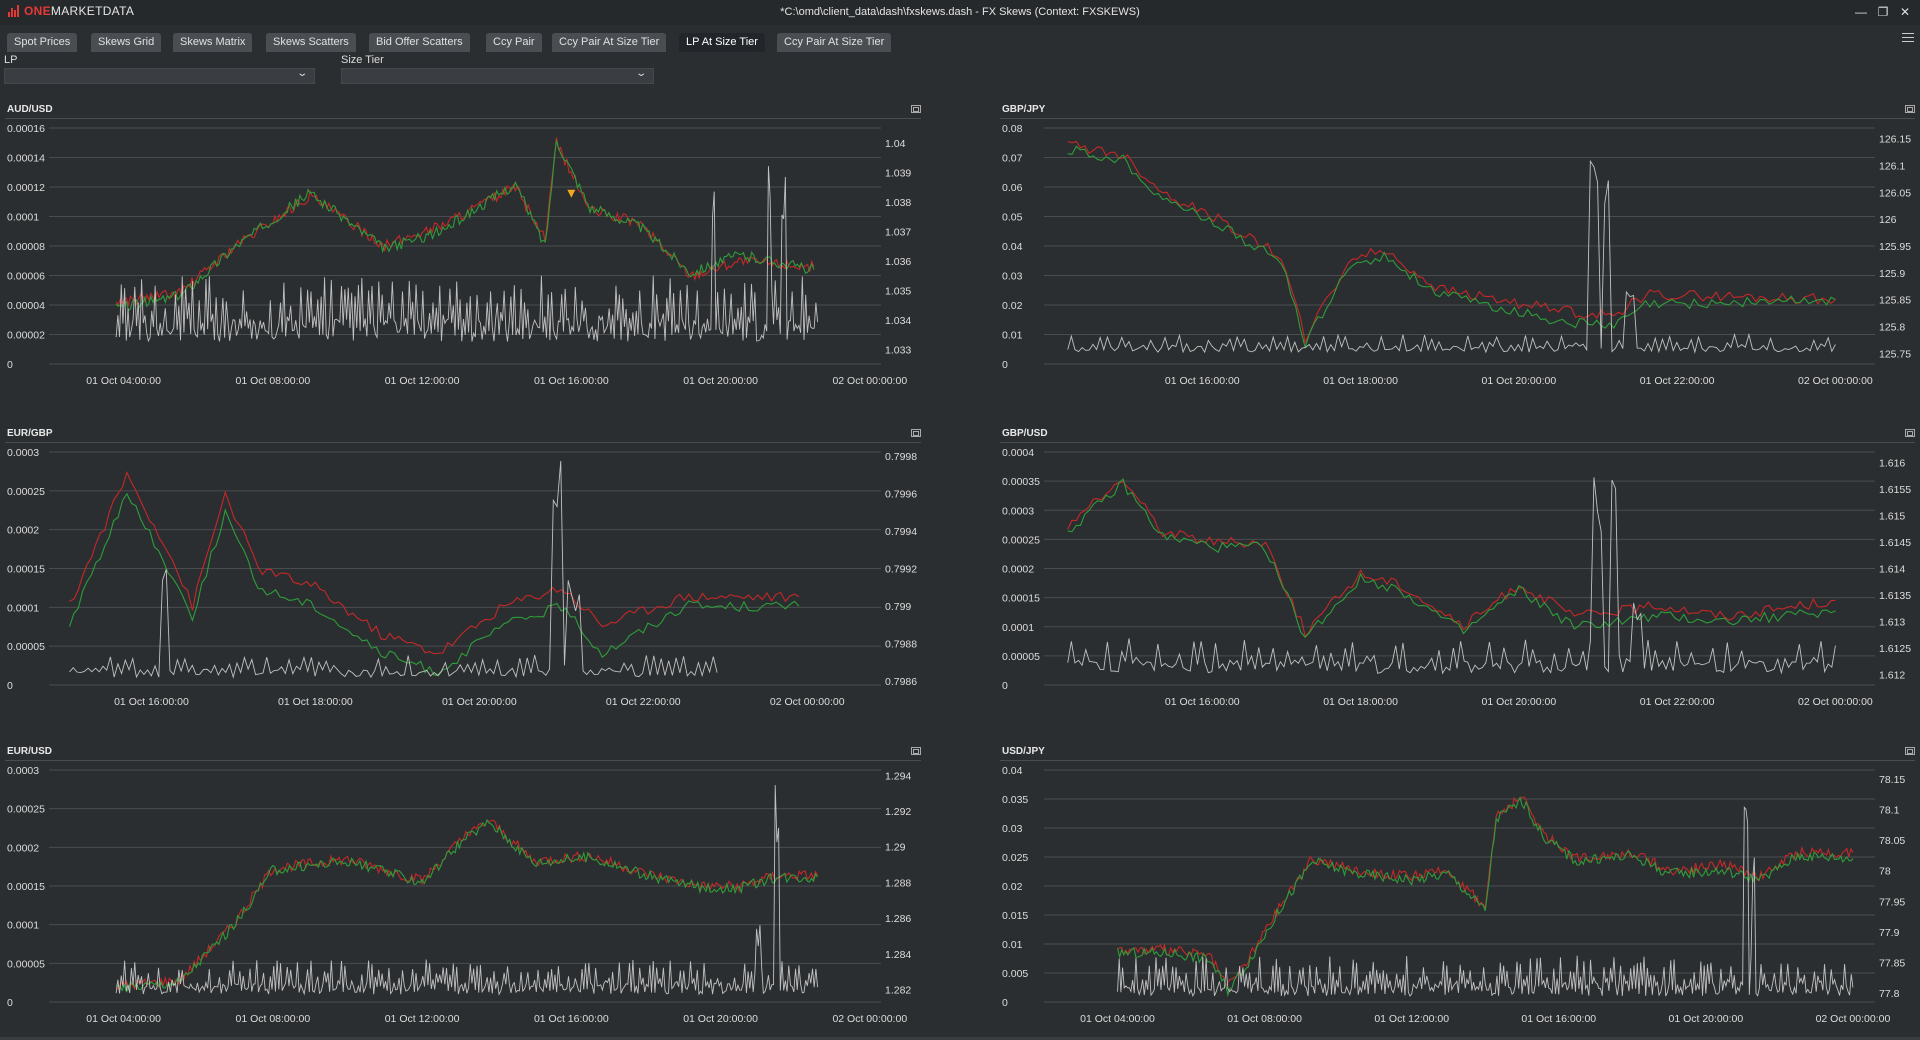 The height and width of the screenshot is (1040, 1920). I want to click on chevron-down-icon: ⌄, so click(301, 73).